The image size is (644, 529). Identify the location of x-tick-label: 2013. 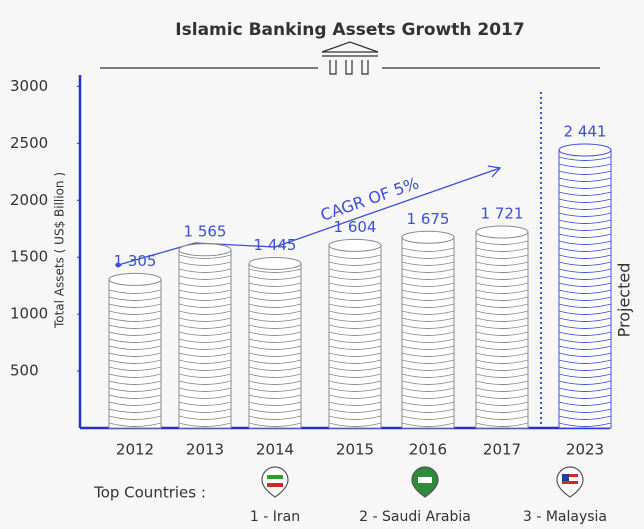
(205, 450).